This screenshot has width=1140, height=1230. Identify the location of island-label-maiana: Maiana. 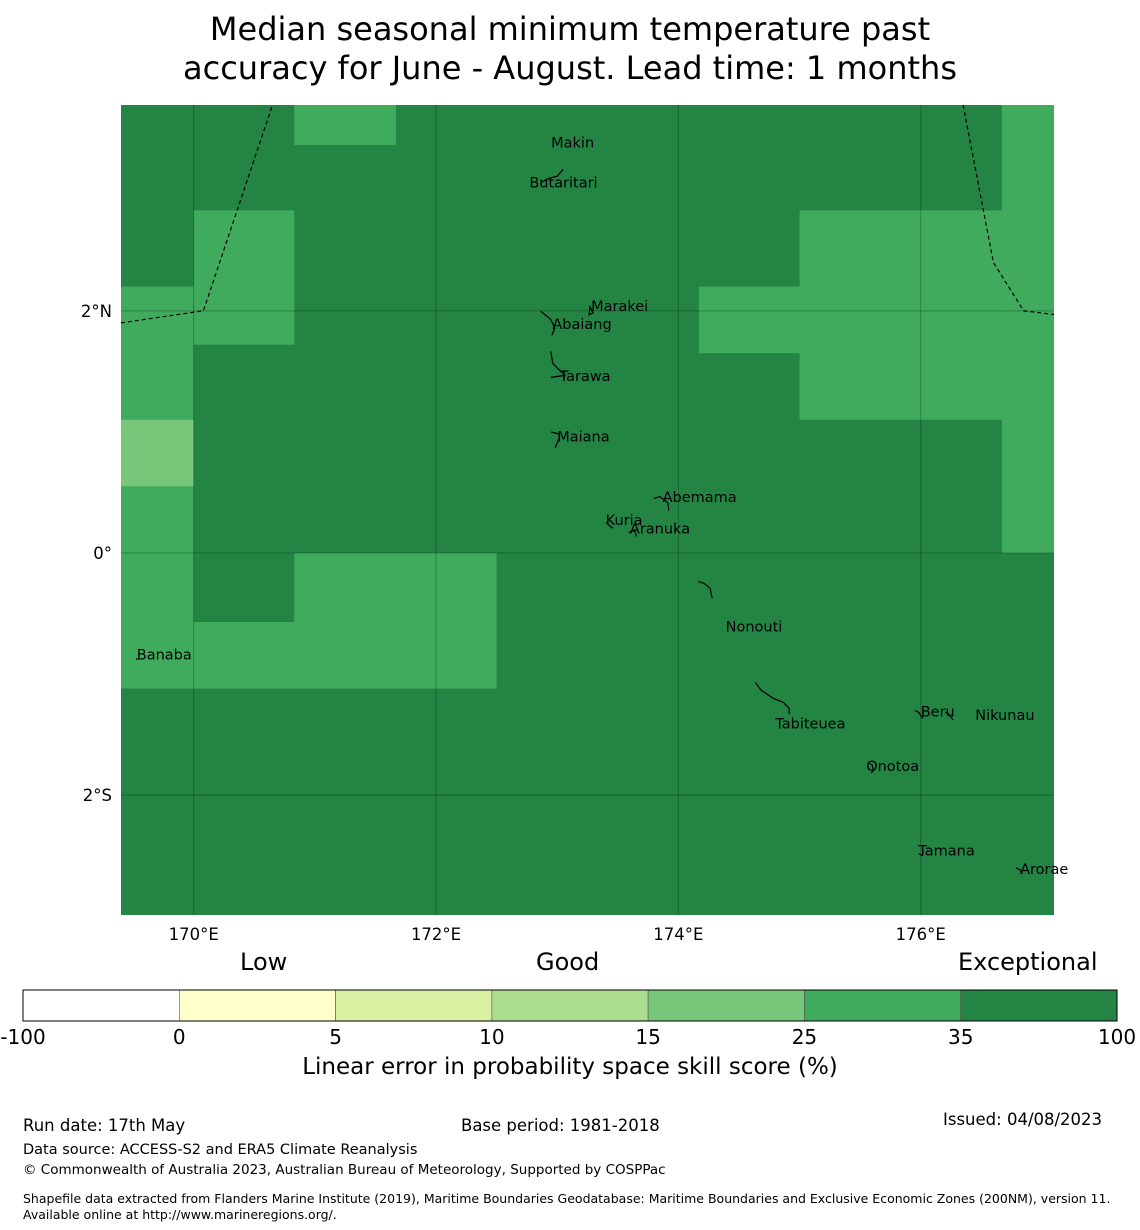
(583, 438).